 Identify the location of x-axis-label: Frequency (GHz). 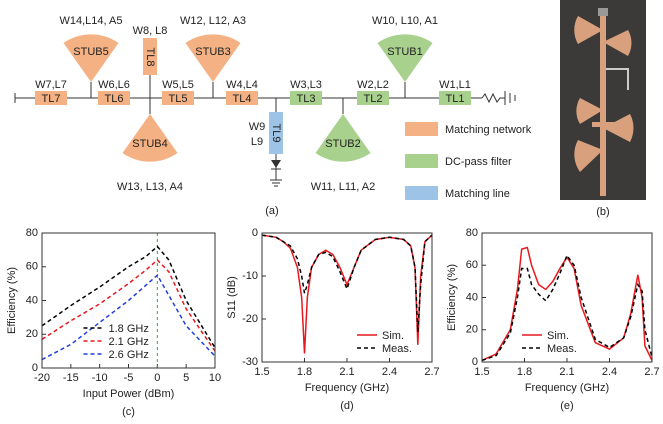
(347, 388).